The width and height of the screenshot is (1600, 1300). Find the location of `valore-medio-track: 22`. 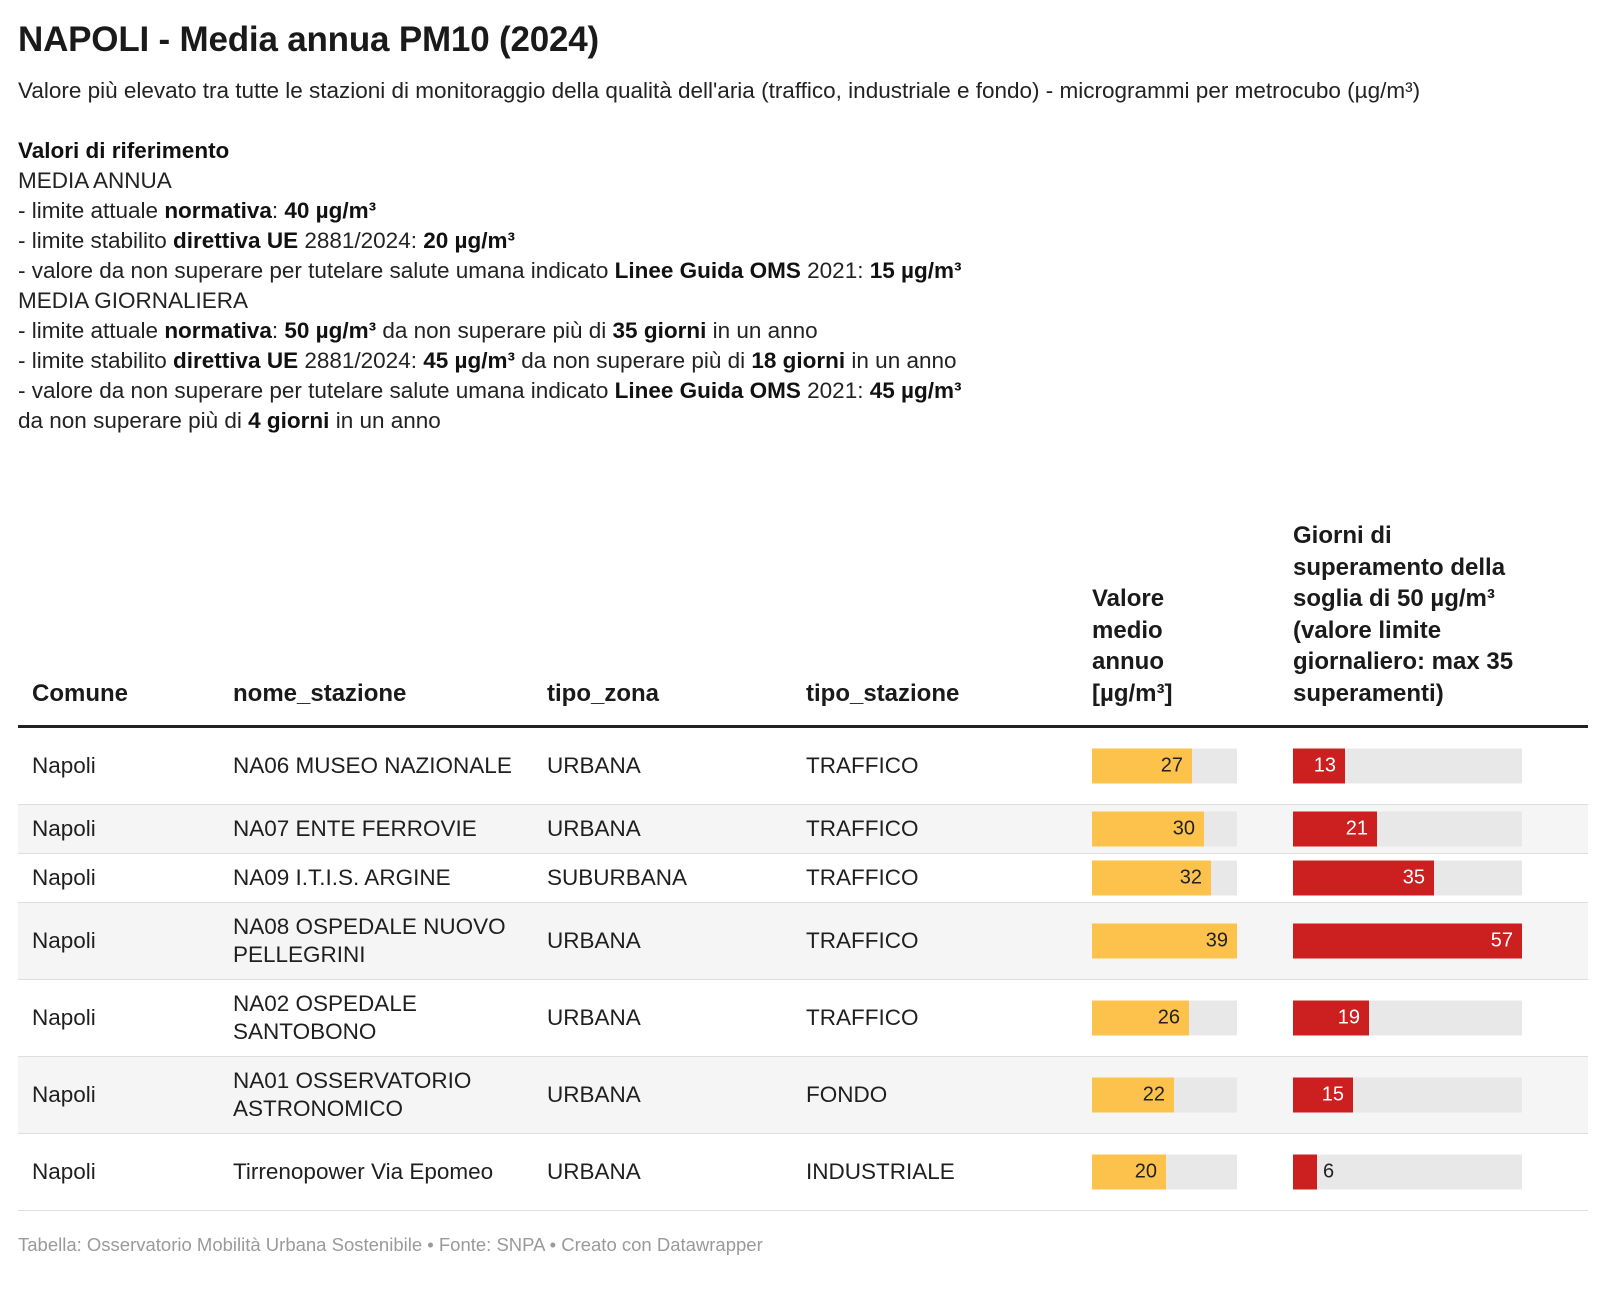

valore-medio-track: 22 is located at coordinates (1164, 1095).